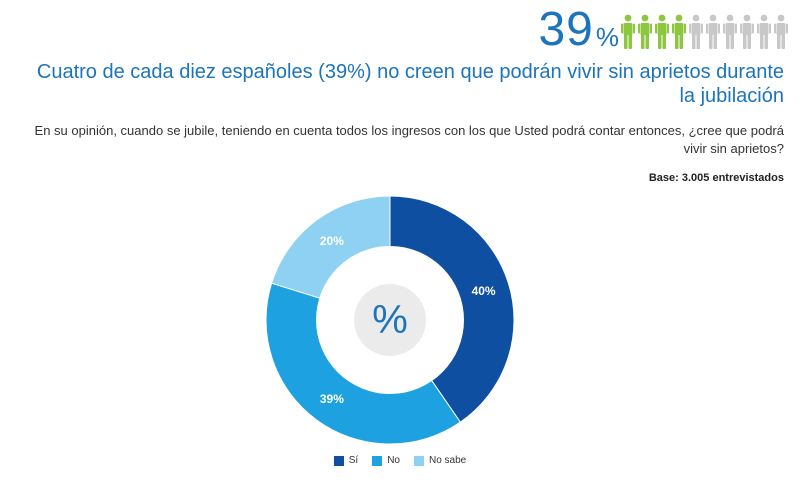 This screenshot has width=800, height=484. I want to click on slice-label-2: 39%, so click(332, 399).